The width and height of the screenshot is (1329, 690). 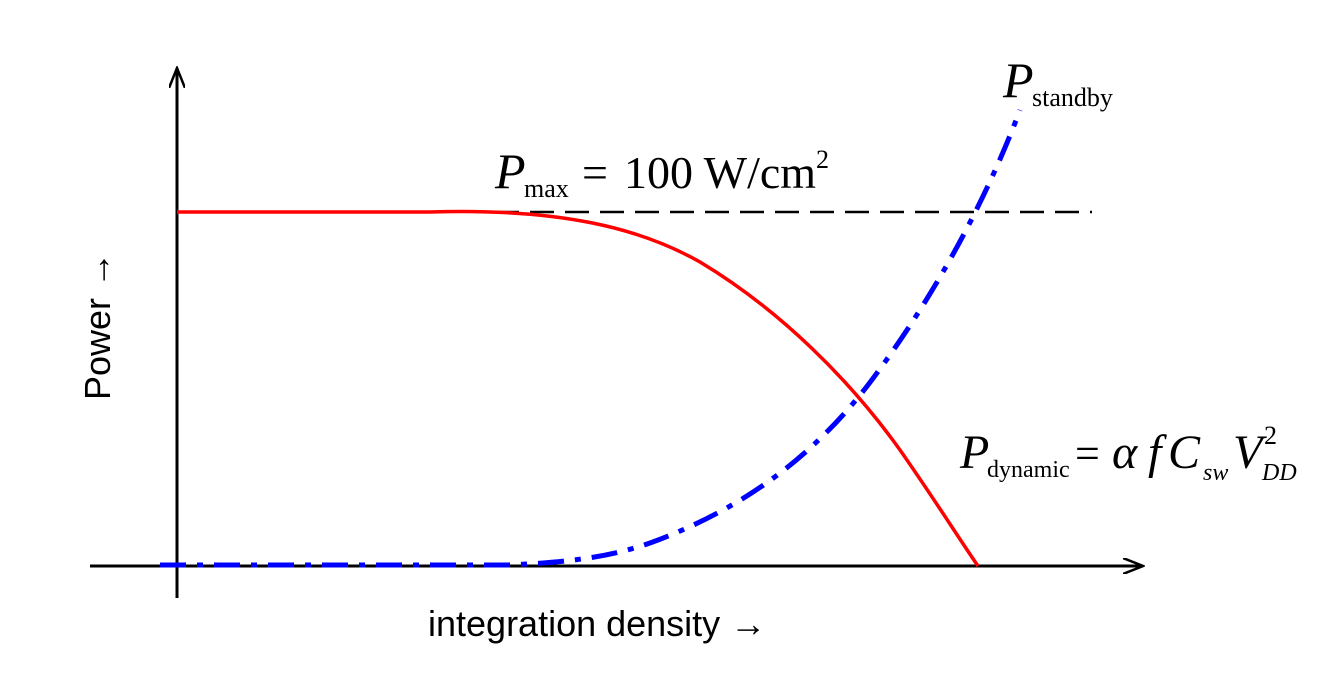 I want to click on svg-text: 100 W/cm, so click(x=720, y=172).